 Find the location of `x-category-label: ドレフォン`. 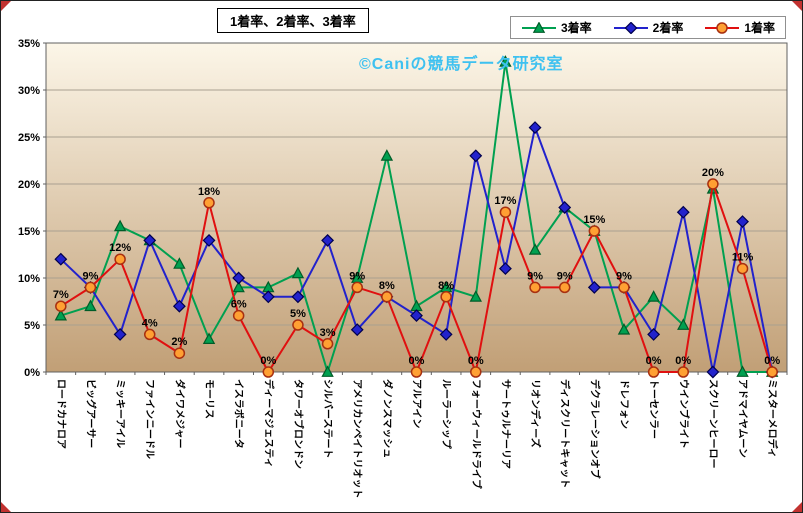

x-category-label: ドレフォン is located at coordinates (624, 404).